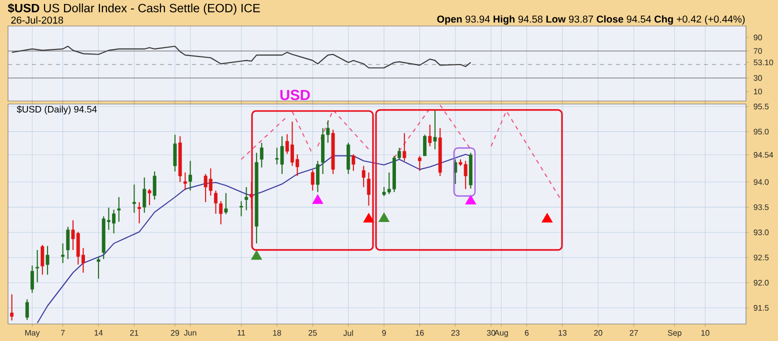  Describe the element at coordinates (562, 333) in the screenshot. I see `x-tick-label: 13` at that location.